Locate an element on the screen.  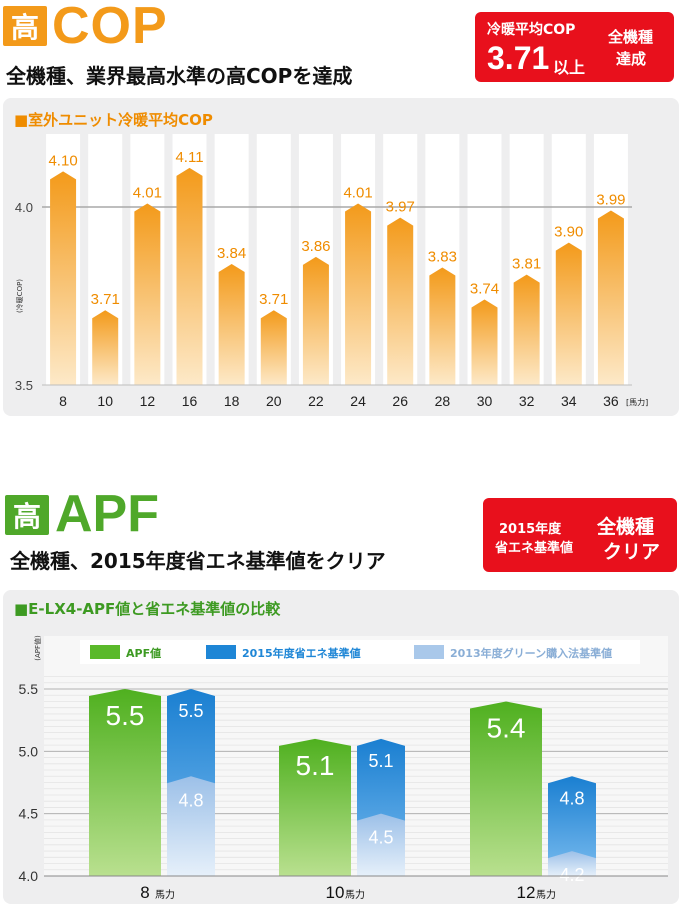
apf-badge: 高 is located at coordinates (27, 515).